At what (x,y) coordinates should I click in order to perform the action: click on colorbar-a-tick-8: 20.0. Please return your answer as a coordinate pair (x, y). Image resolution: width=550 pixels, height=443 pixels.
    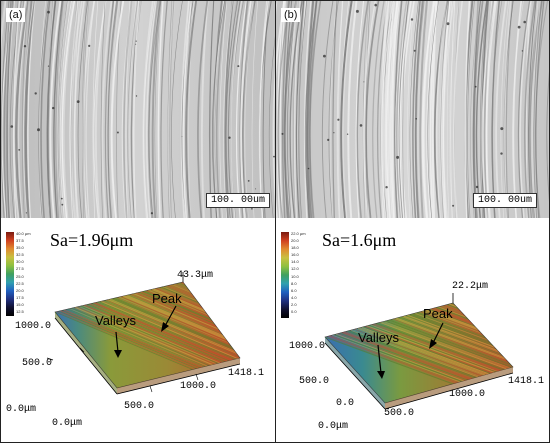
    Looking at the image, I should click on (20, 290).